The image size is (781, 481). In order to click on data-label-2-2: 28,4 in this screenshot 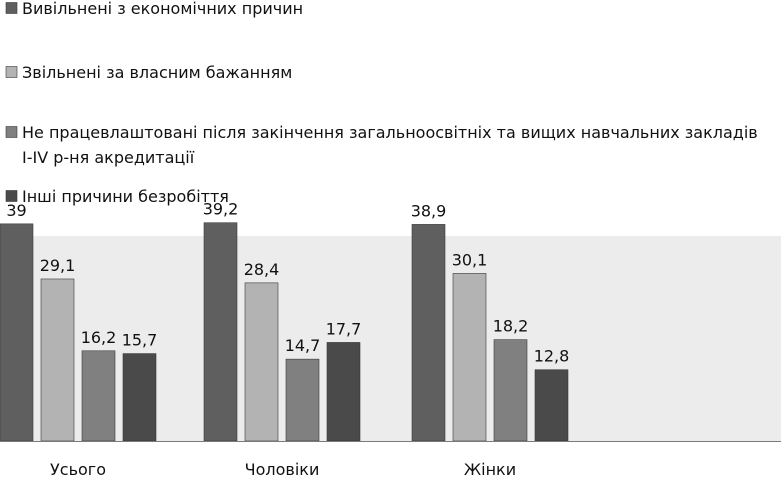, I will do `click(262, 269)`.